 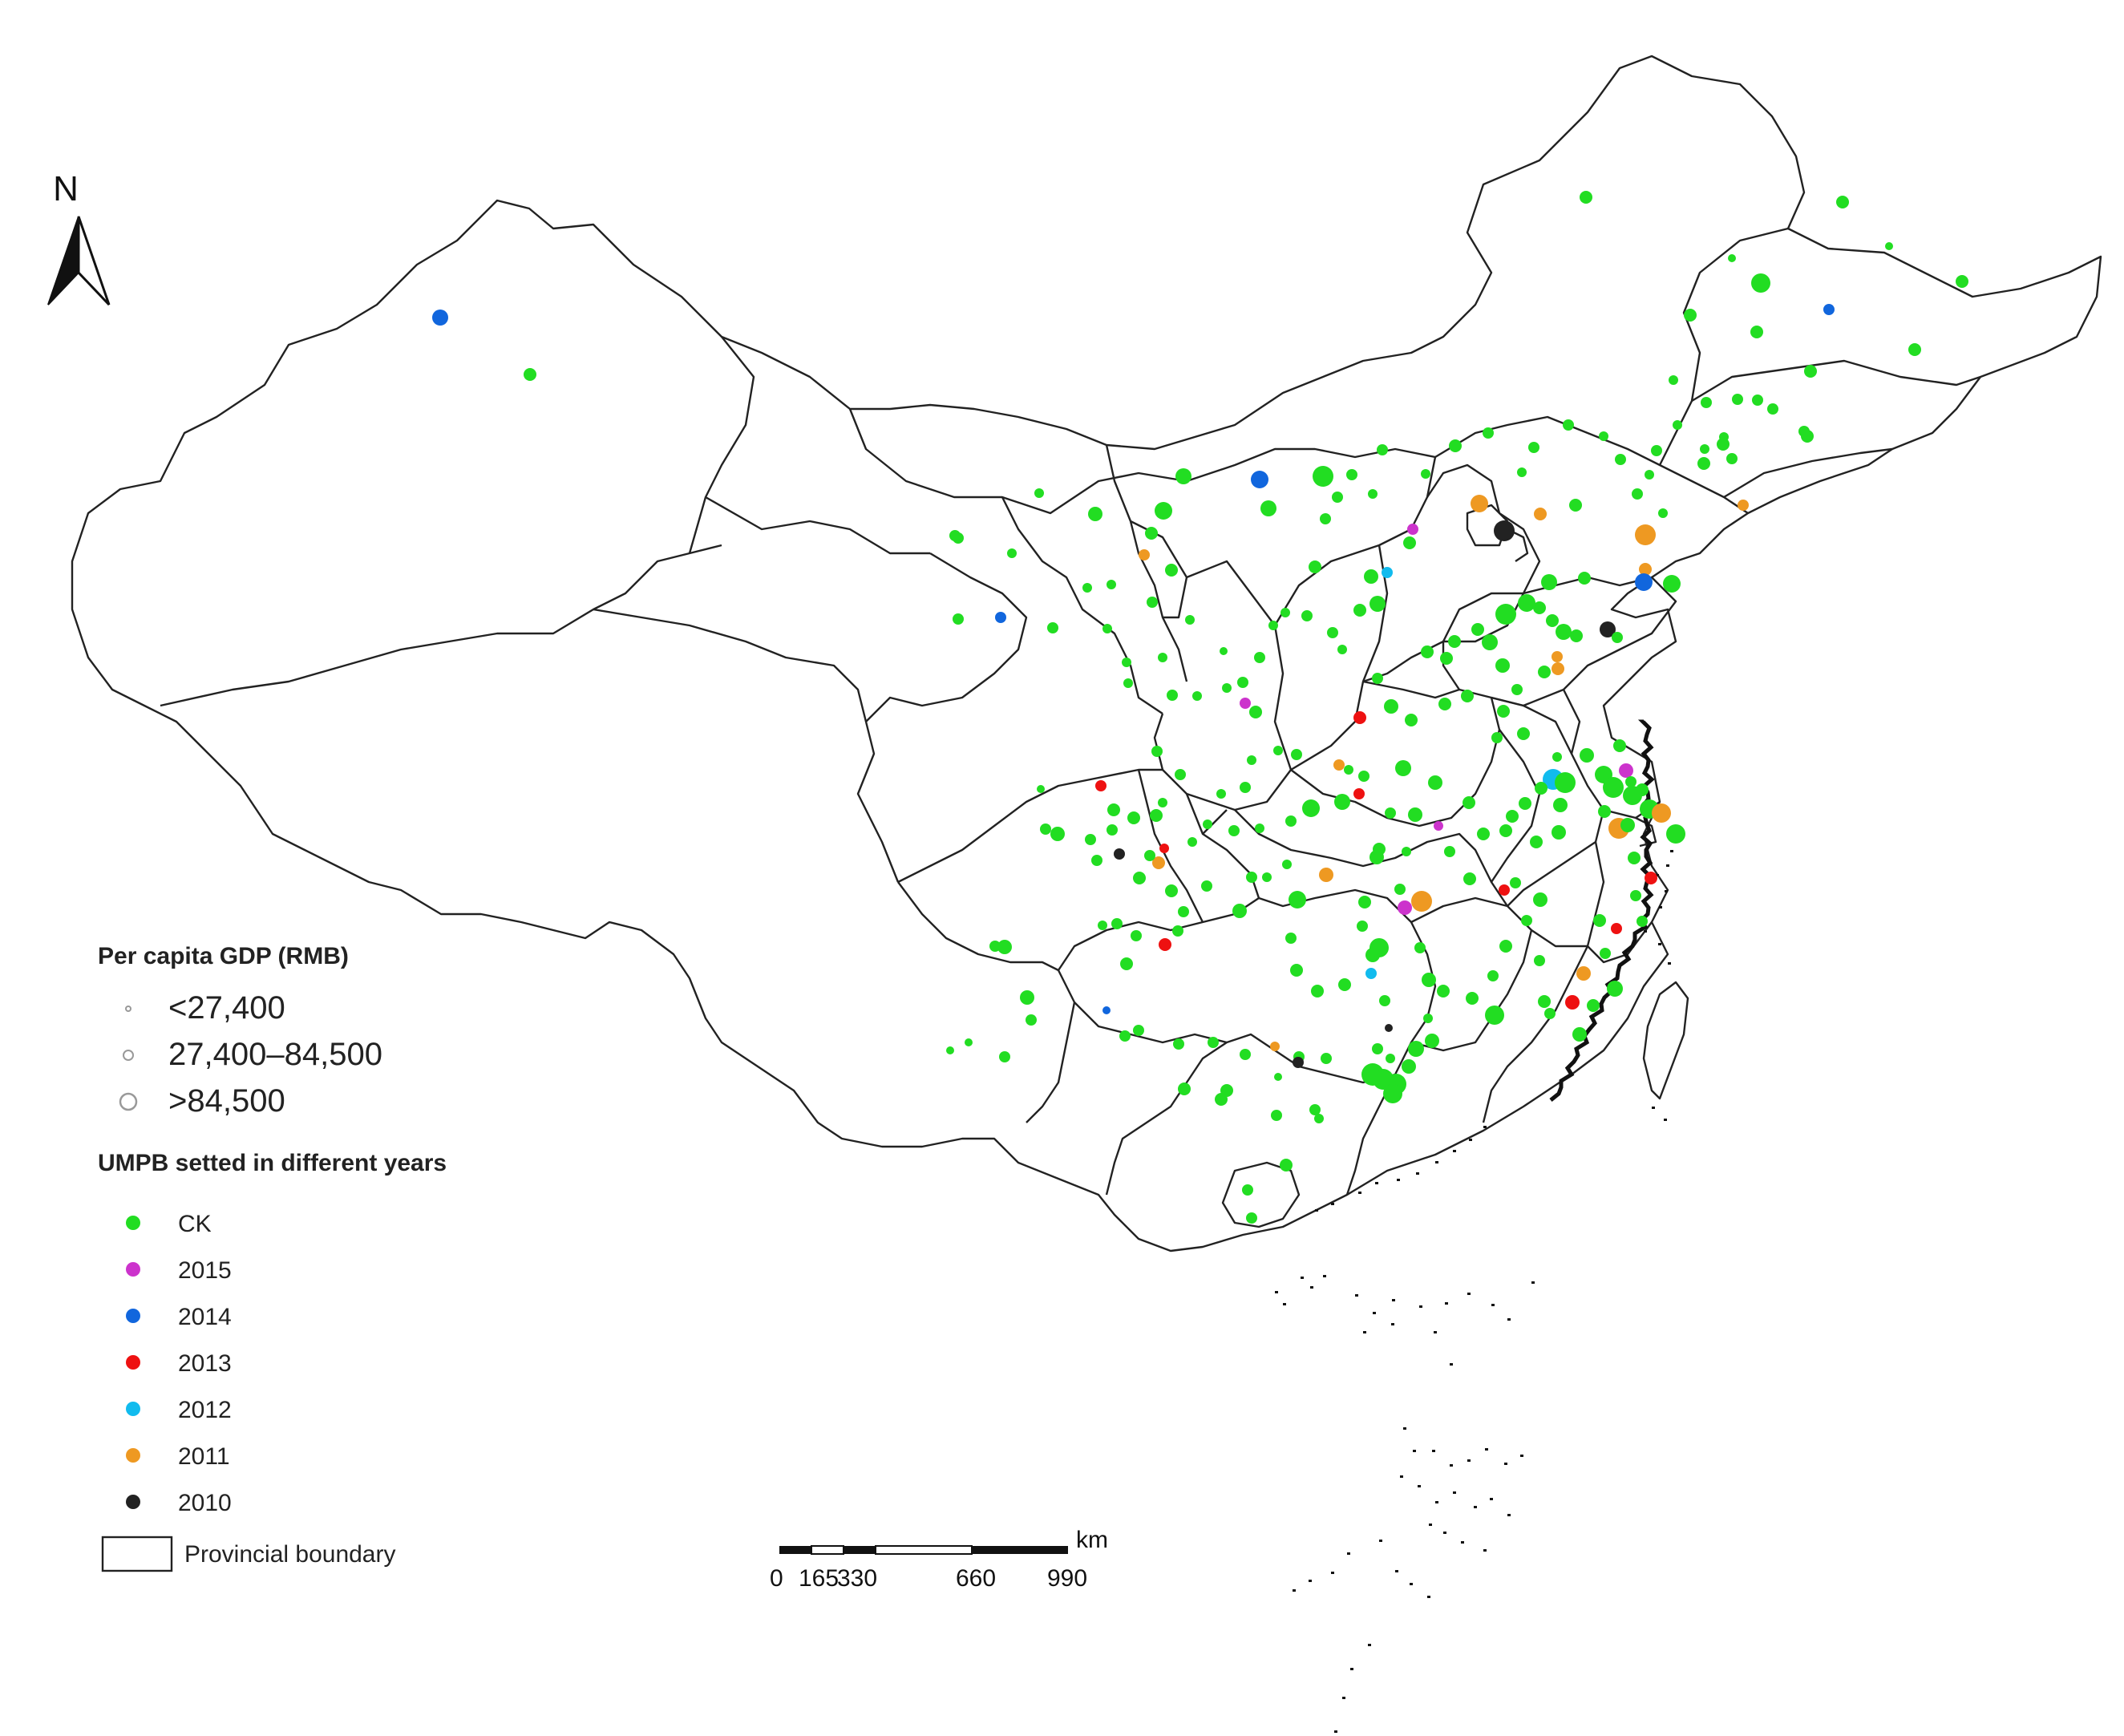 What do you see at coordinates (226, 1101) in the screenshot?
I see `gdp-class-label: >84,500` at bounding box center [226, 1101].